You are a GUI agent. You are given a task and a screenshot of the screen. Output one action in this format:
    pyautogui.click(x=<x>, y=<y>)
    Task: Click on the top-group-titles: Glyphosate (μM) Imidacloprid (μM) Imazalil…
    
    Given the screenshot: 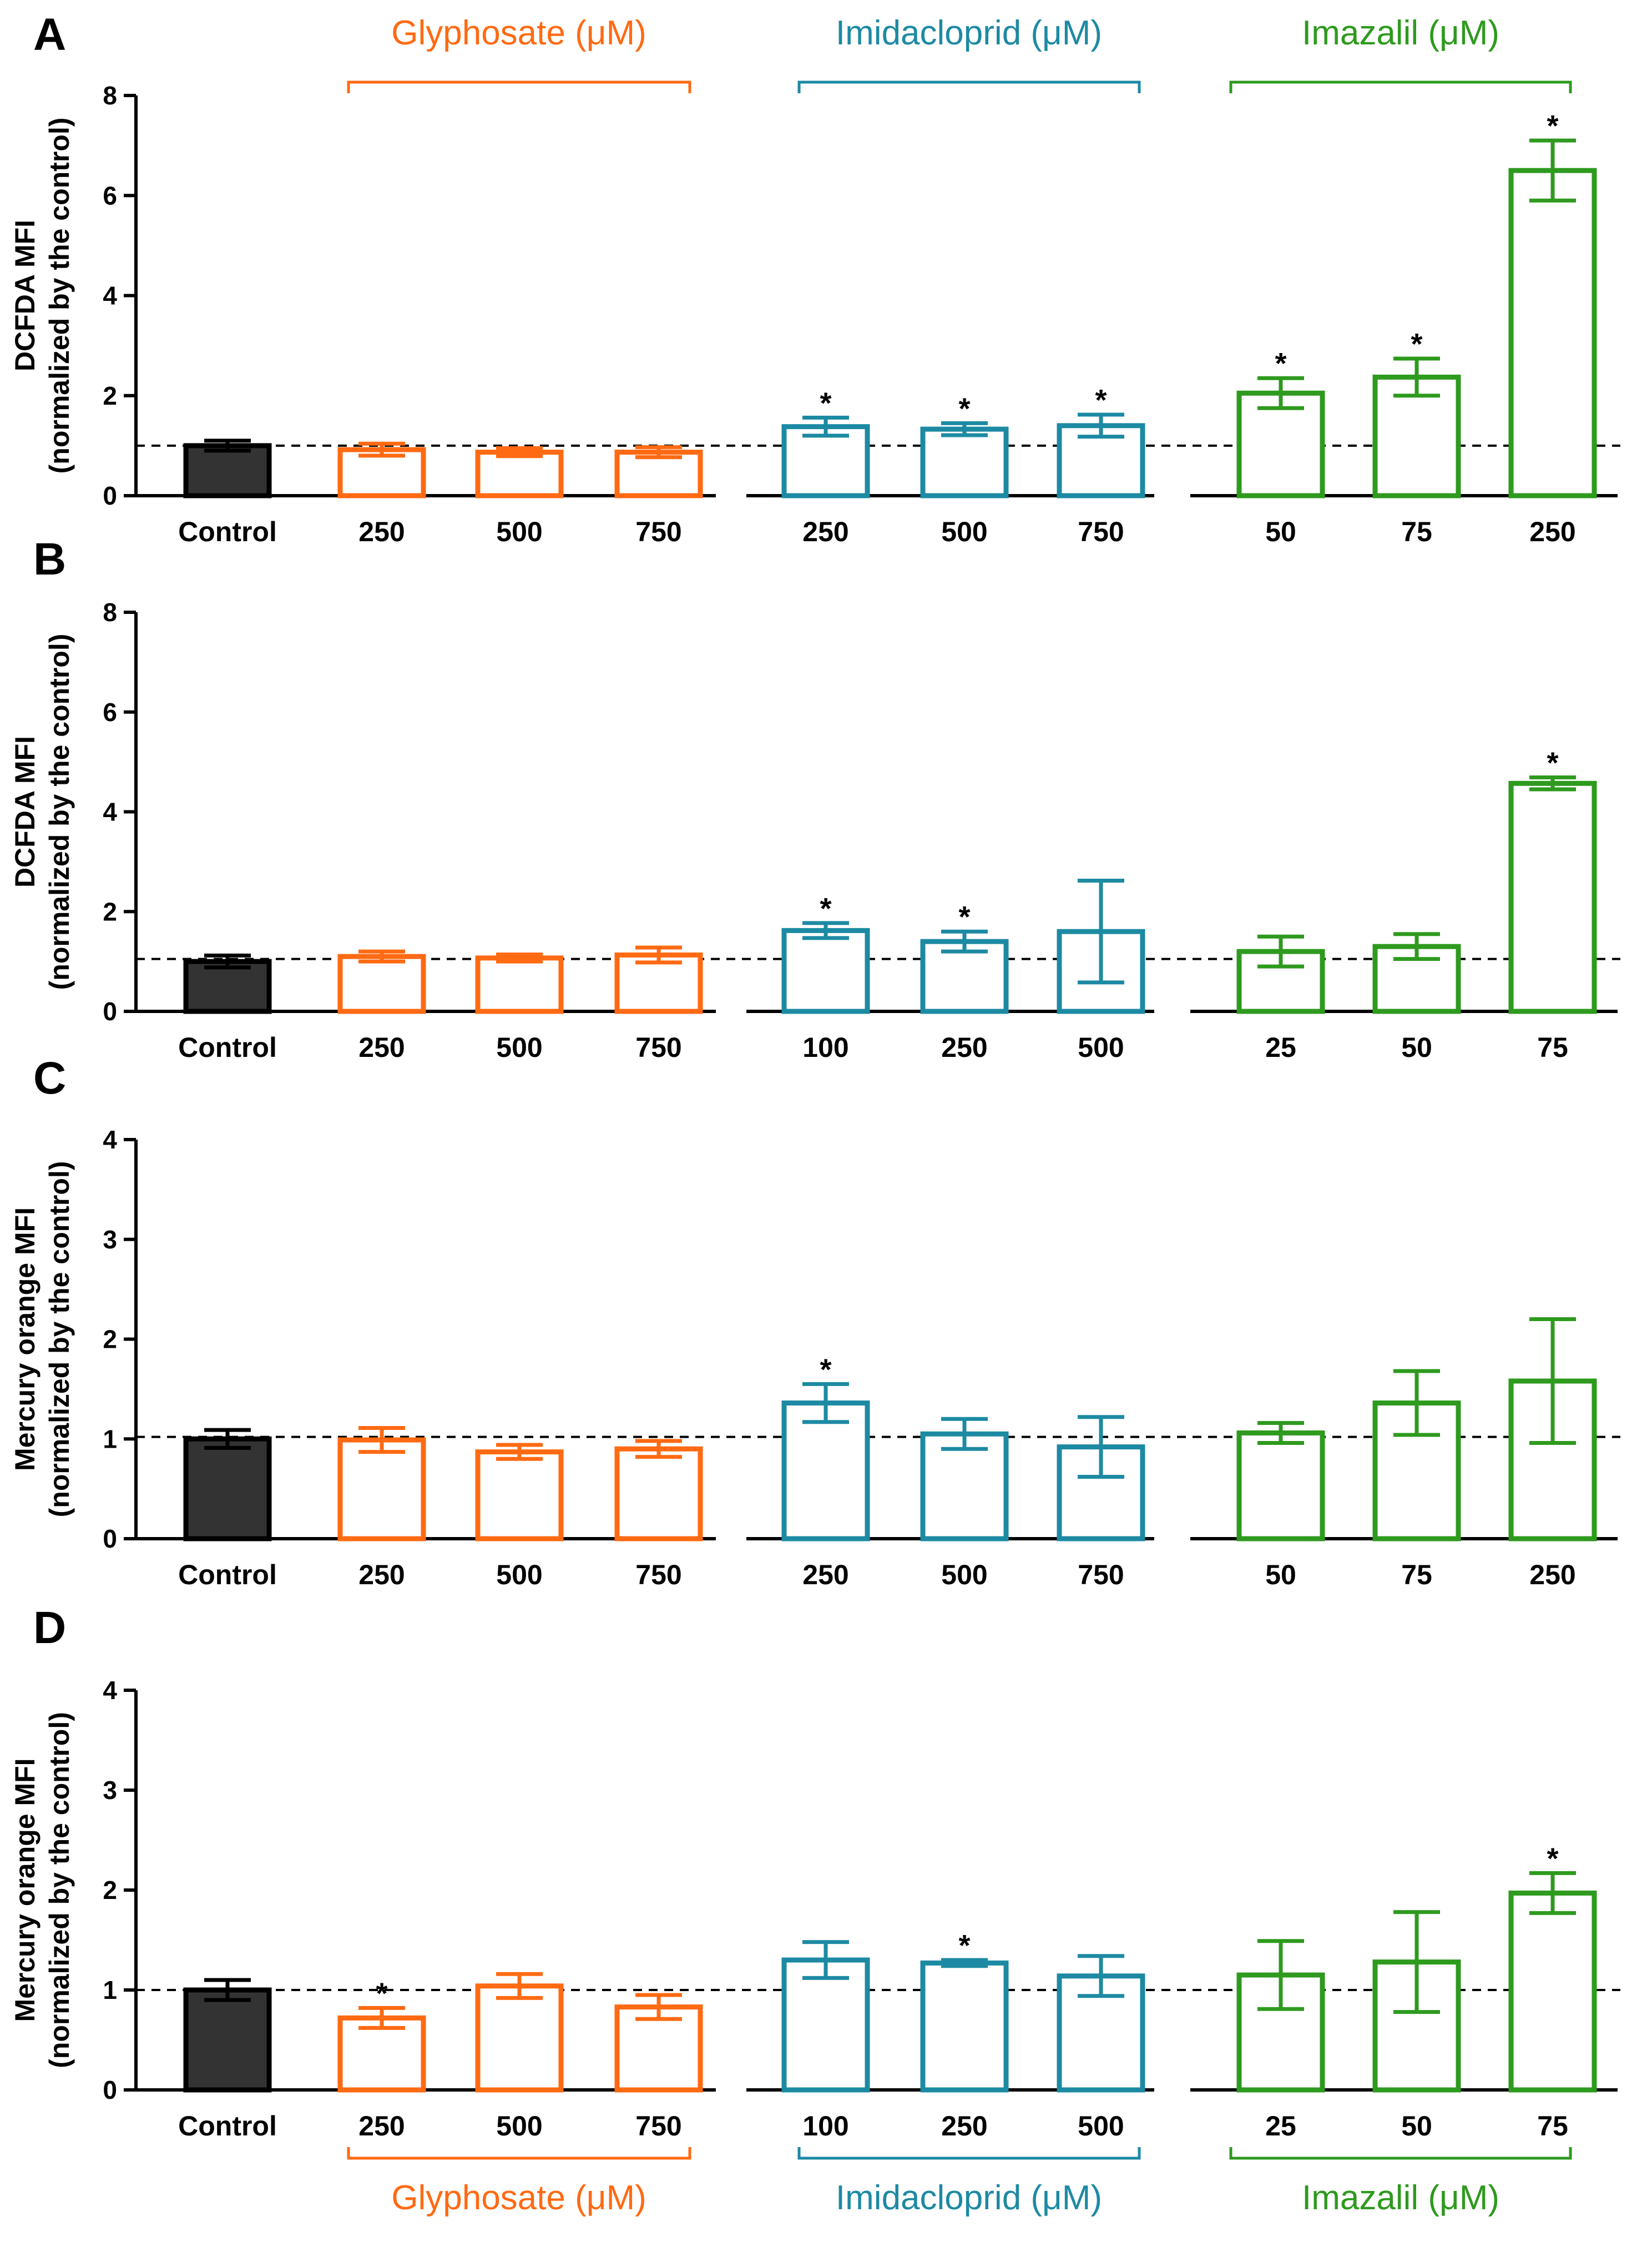 What is the action you would take?
    pyautogui.click(x=960, y=53)
    